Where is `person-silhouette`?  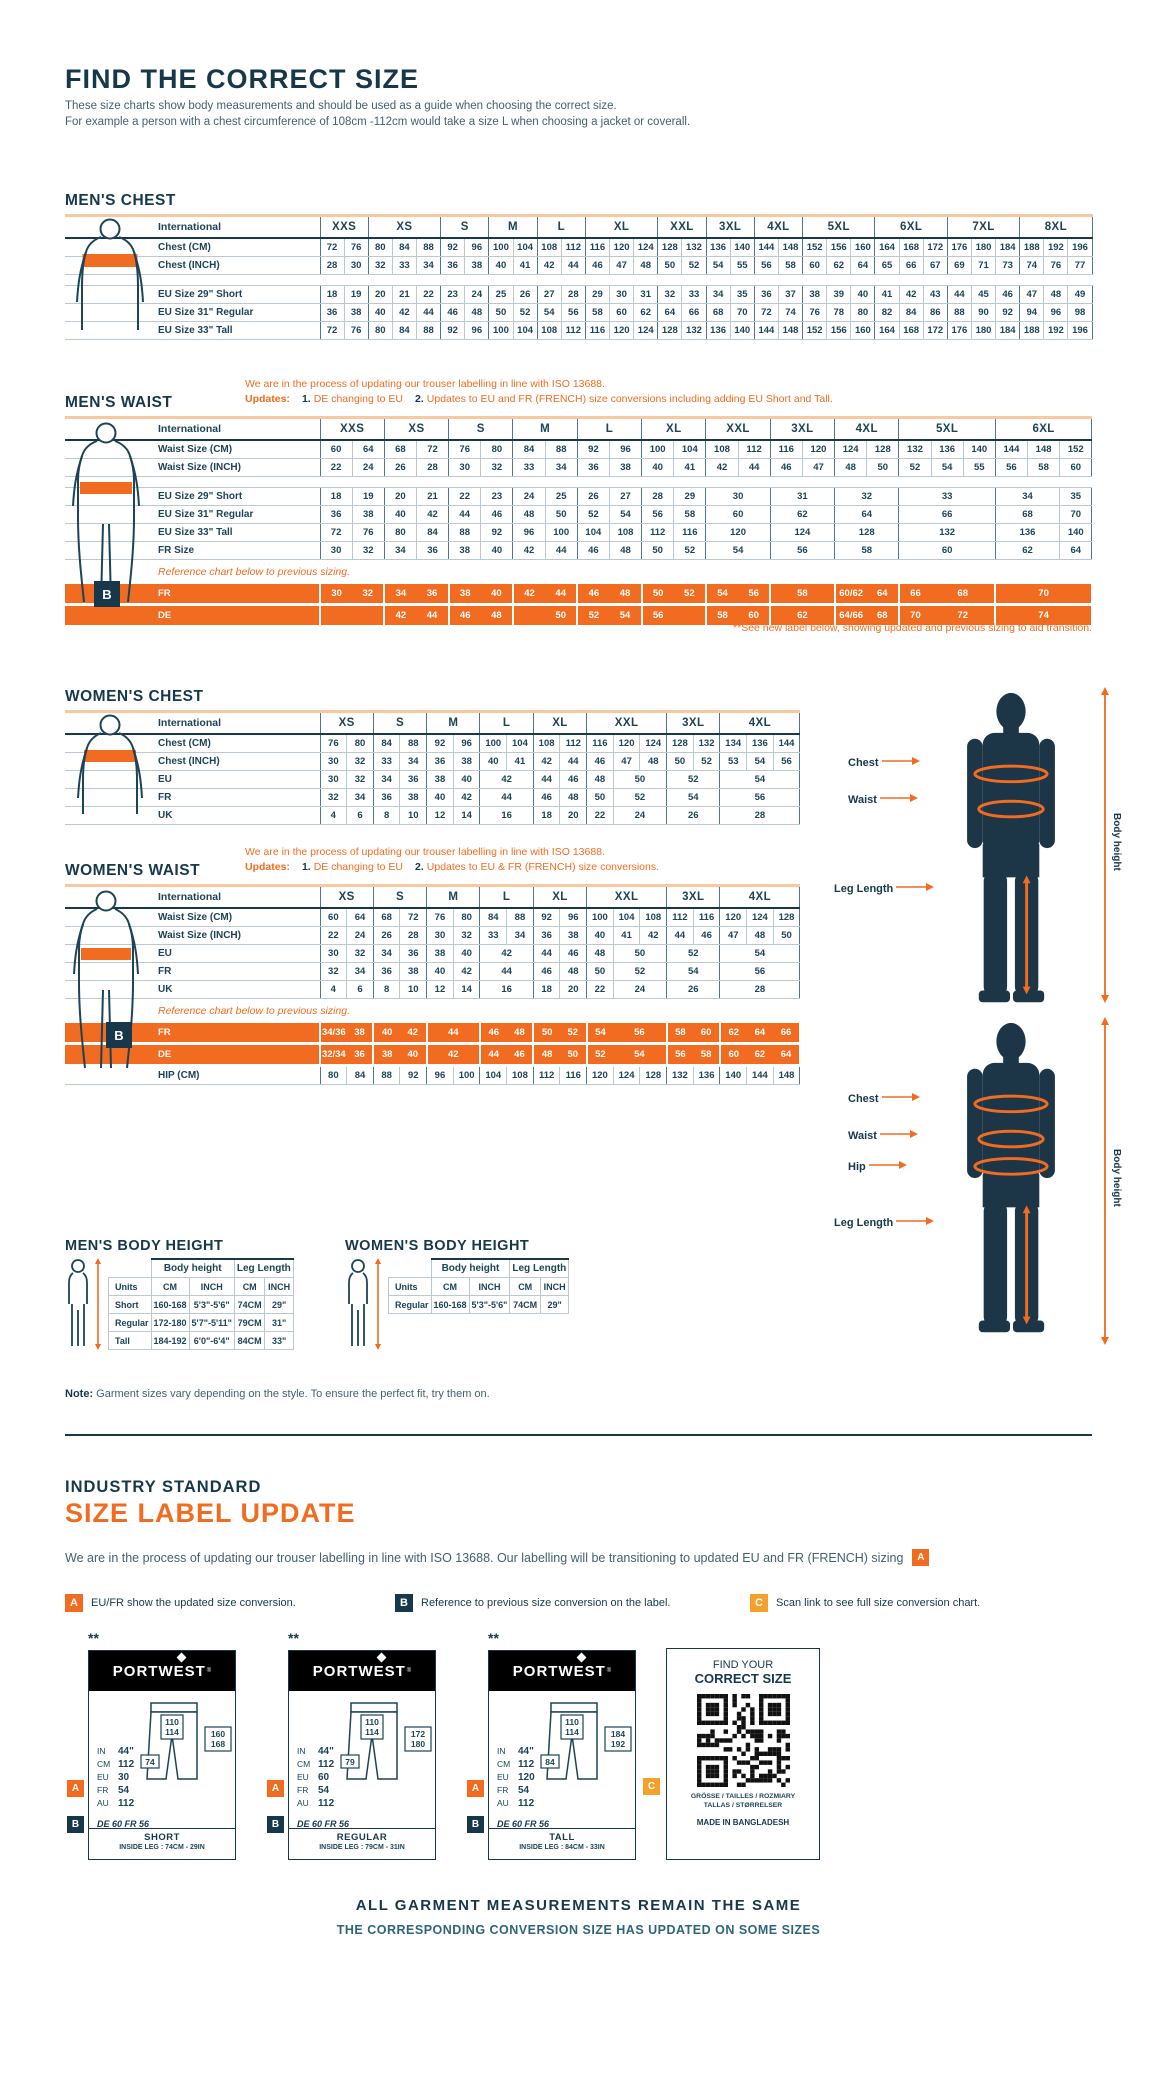 person-silhouette is located at coordinates (1011, 847).